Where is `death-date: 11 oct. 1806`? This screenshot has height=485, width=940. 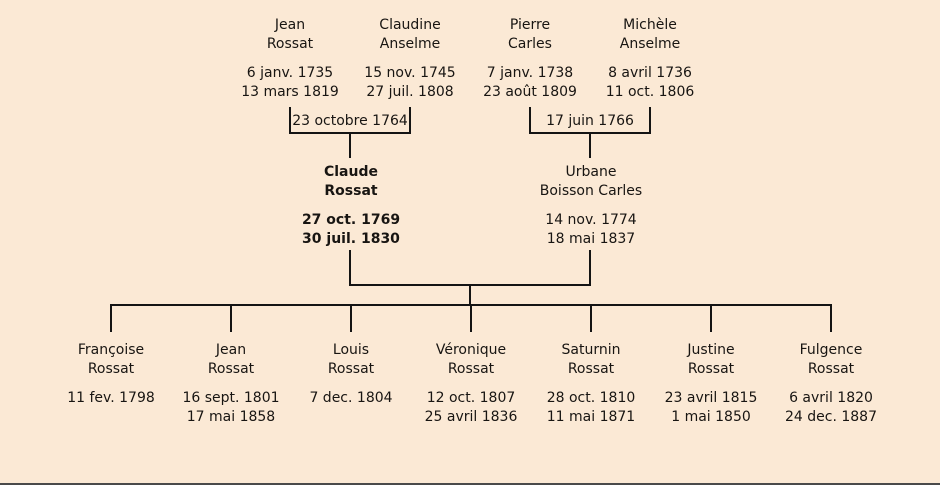 death-date: 11 oct. 1806 is located at coordinates (650, 92).